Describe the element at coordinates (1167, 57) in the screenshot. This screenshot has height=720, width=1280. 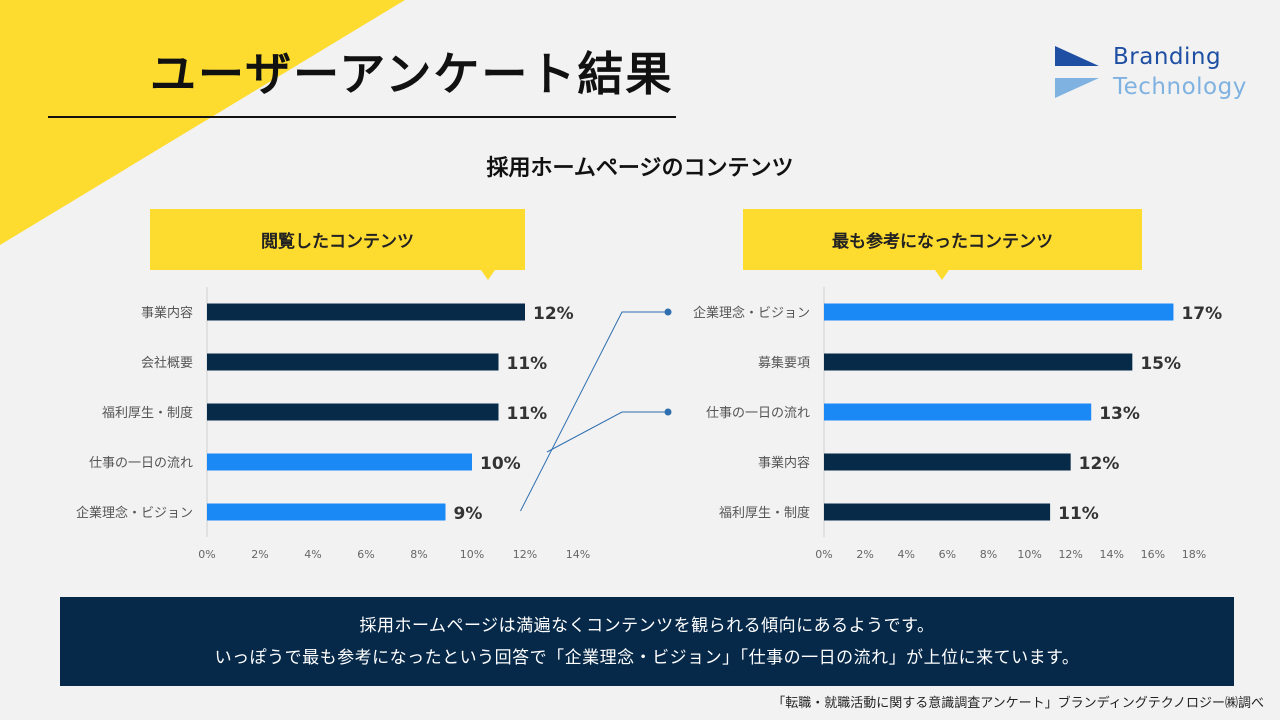
I see `logo-text-branding: Branding` at that location.